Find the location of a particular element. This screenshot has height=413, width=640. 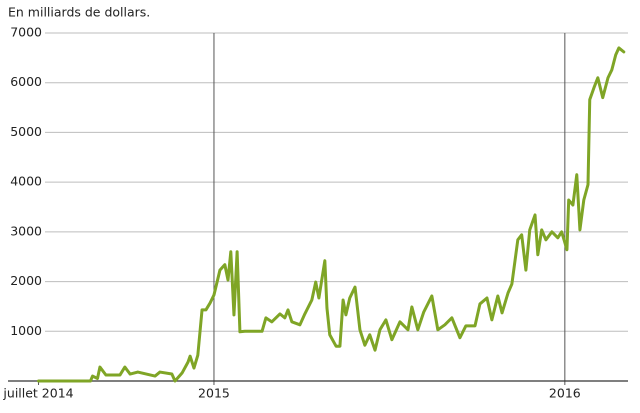

x-tick-label: 2016 is located at coordinates (565, 393).